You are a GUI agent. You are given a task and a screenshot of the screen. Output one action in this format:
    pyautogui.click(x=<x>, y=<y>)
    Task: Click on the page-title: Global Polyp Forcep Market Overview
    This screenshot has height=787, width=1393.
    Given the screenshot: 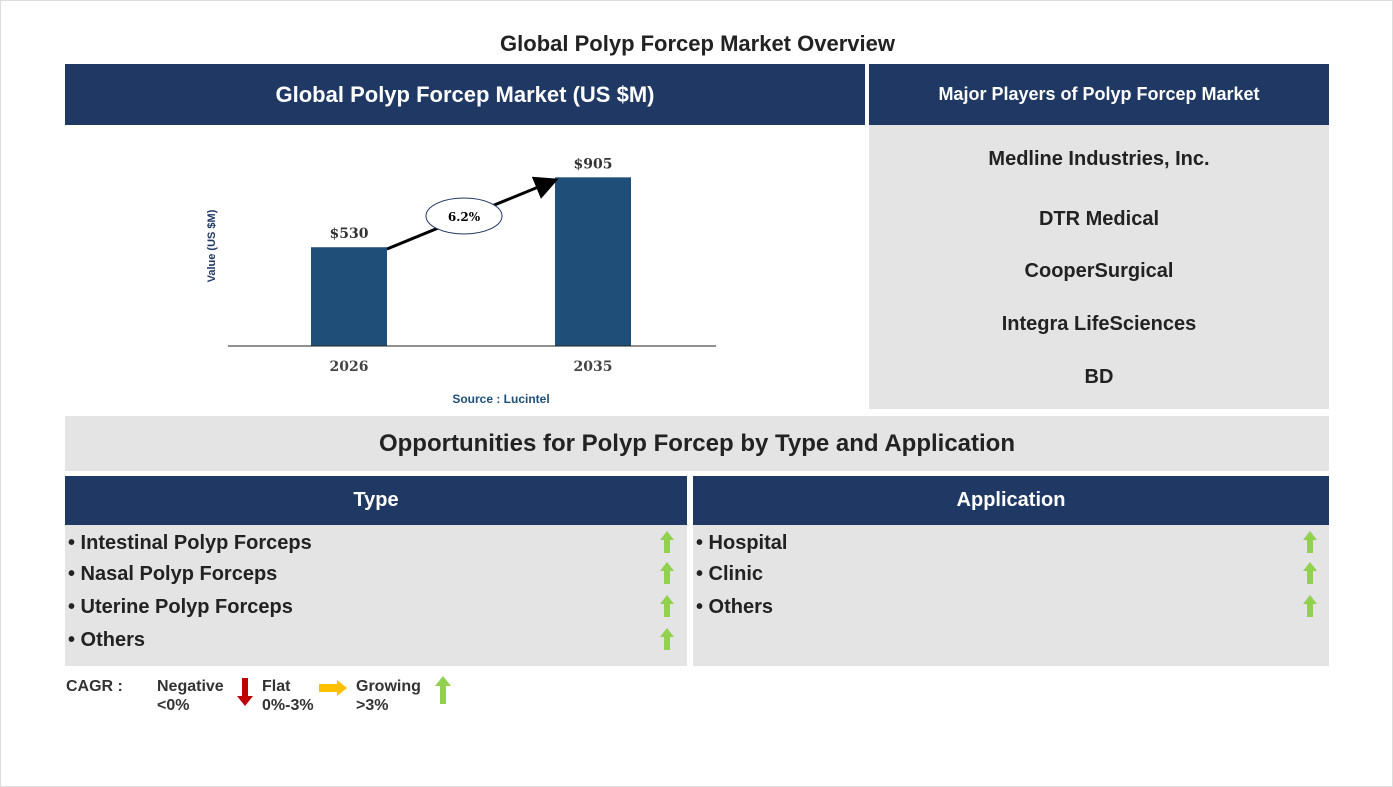 What is the action you would take?
    pyautogui.click(x=697, y=43)
    